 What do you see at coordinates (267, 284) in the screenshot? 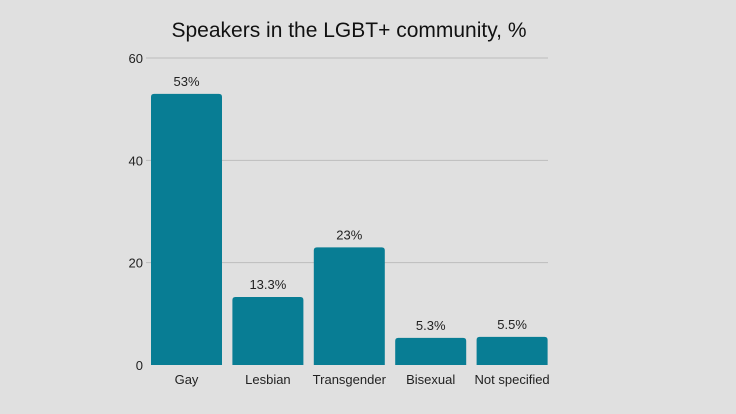
I see `data-label: 13.3%` at bounding box center [267, 284].